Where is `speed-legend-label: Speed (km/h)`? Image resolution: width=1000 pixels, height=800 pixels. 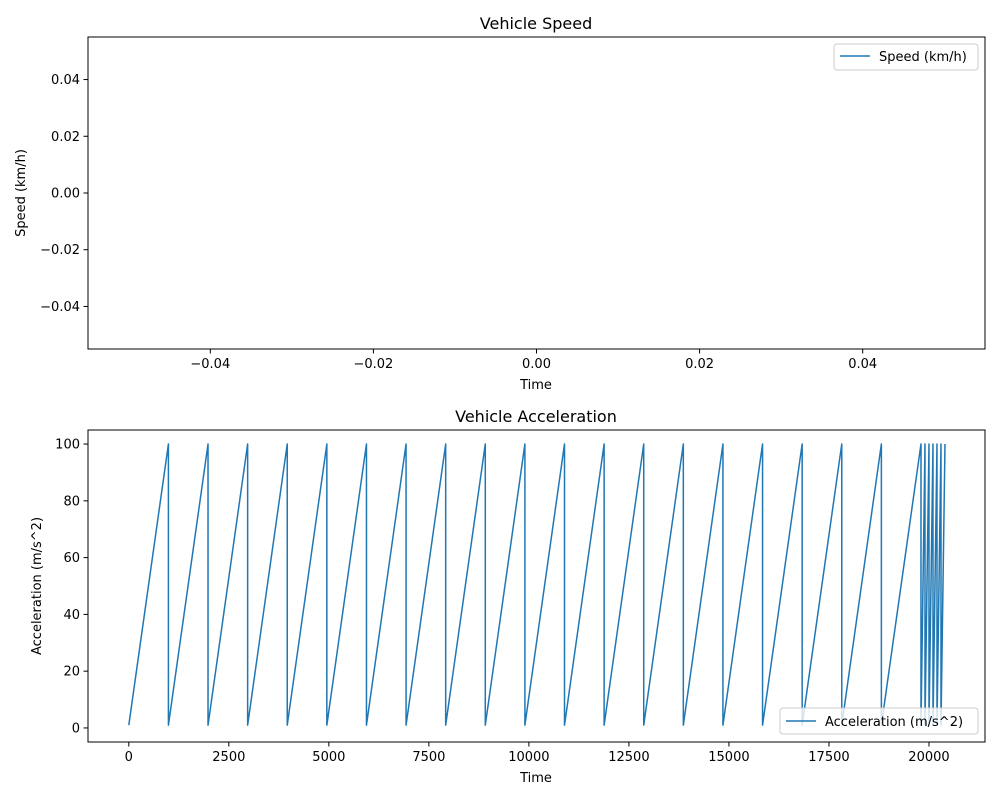
speed-legend-label: Speed (km/h) is located at coordinates (923, 57).